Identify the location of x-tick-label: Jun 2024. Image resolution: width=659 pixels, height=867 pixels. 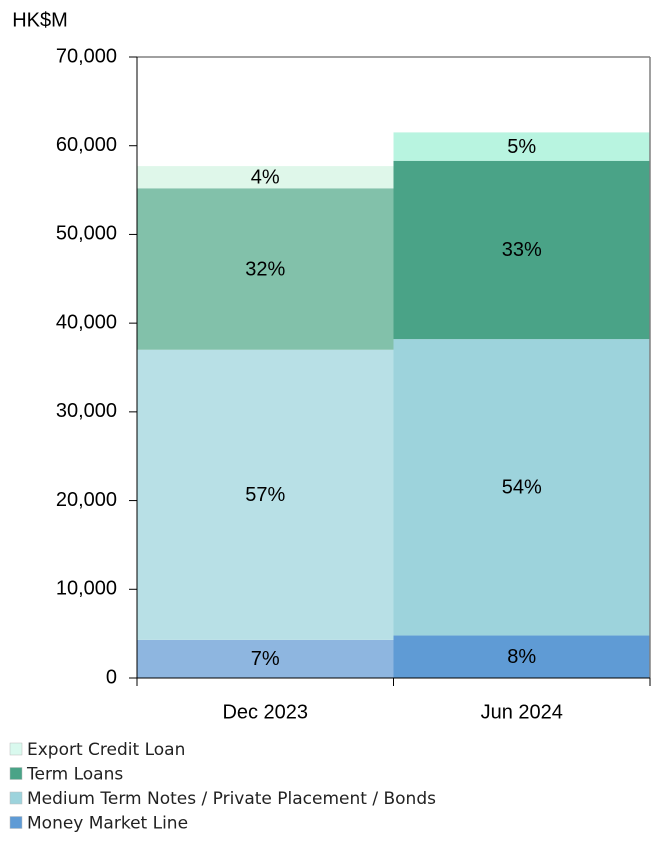
(522, 712).